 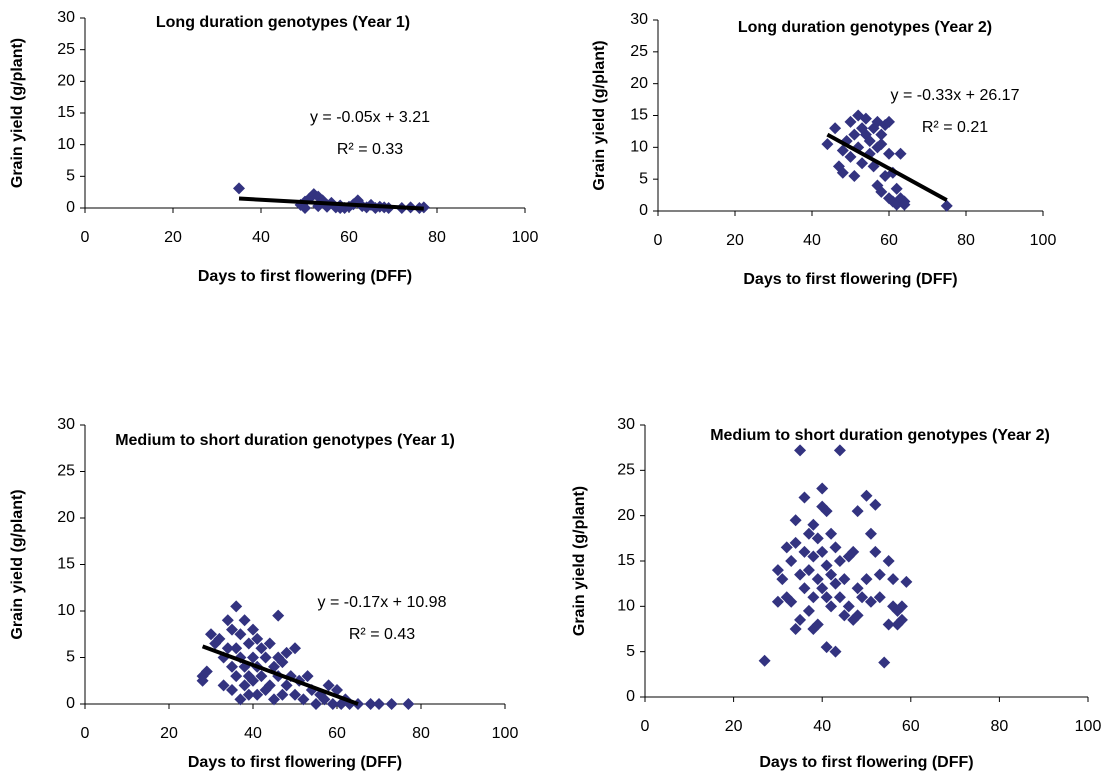 What do you see at coordinates (370, 117) in the screenshot?
I see `equation: y = -0.05x + 3.21` at bounding box center [370, 117].